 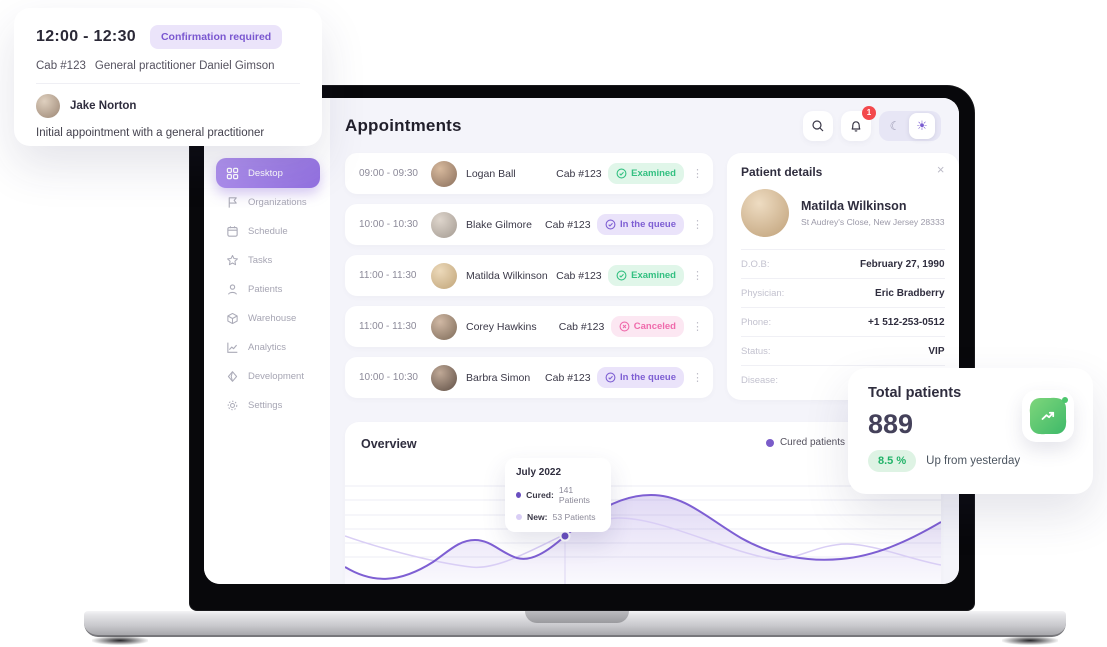 I want to click on main-header: Appointments 1 ☾ ☀, so click(x=643, y=125).